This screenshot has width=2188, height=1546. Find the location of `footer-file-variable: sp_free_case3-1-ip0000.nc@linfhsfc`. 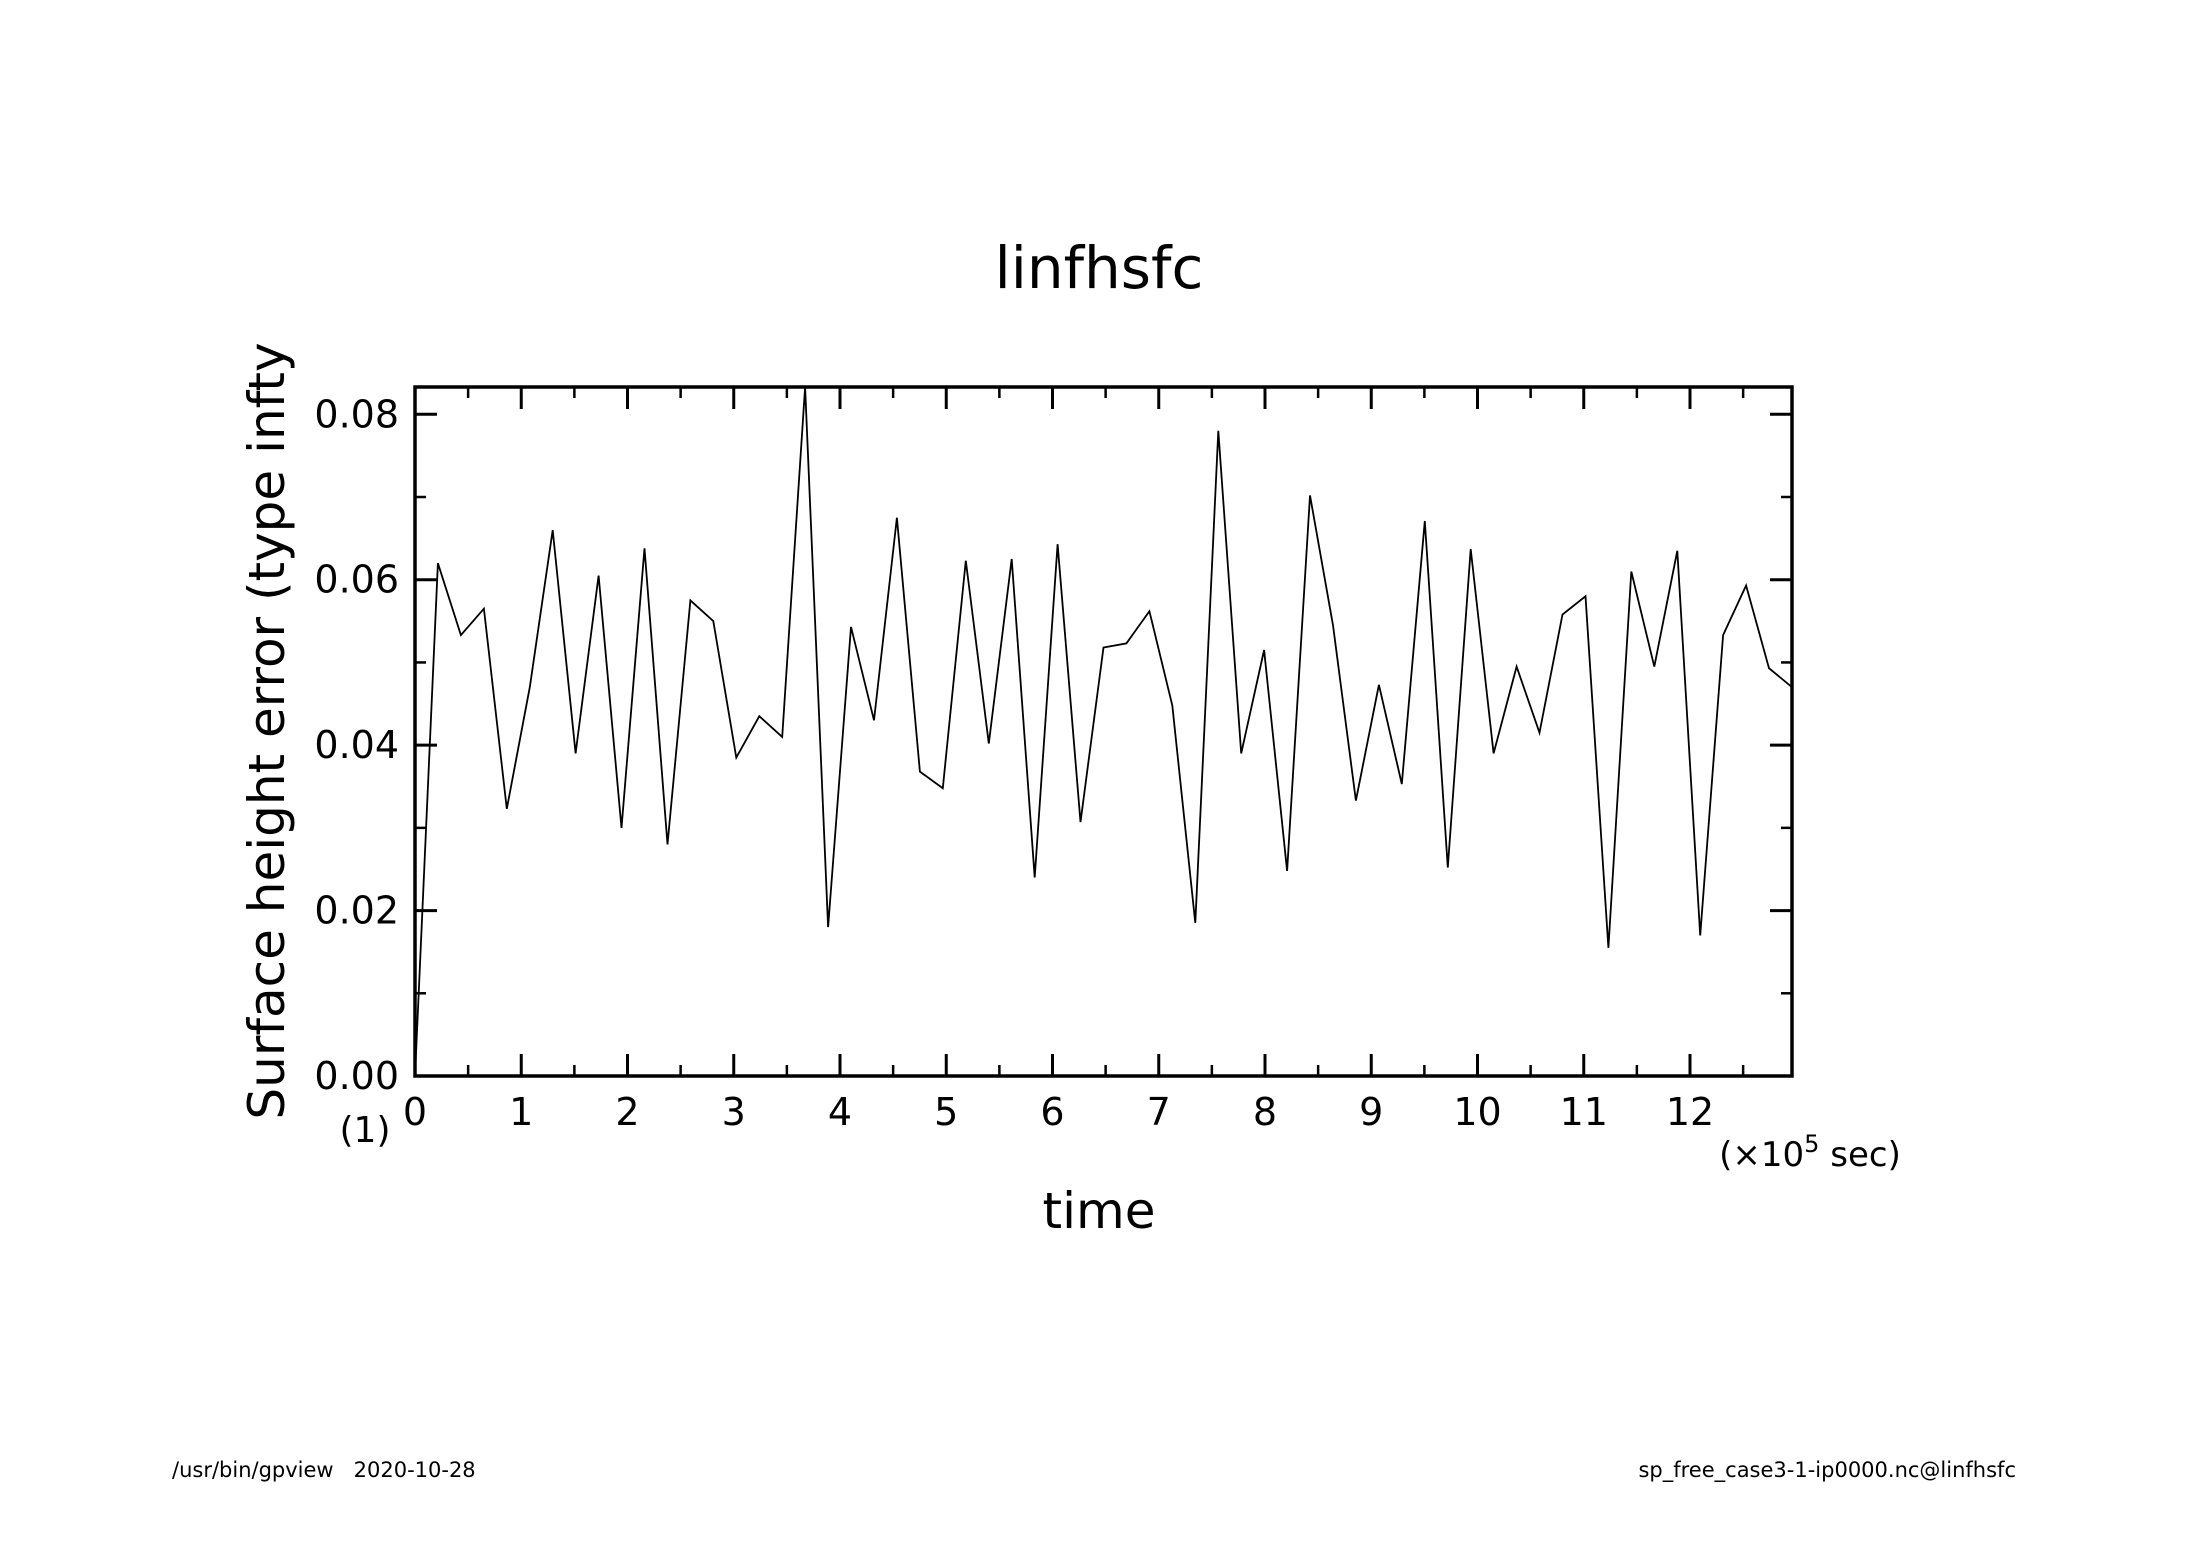

footer-file-variable: sp_free_case3-1-ip0000.nc@linfhsfc is located at coordinates (1827, 1470).